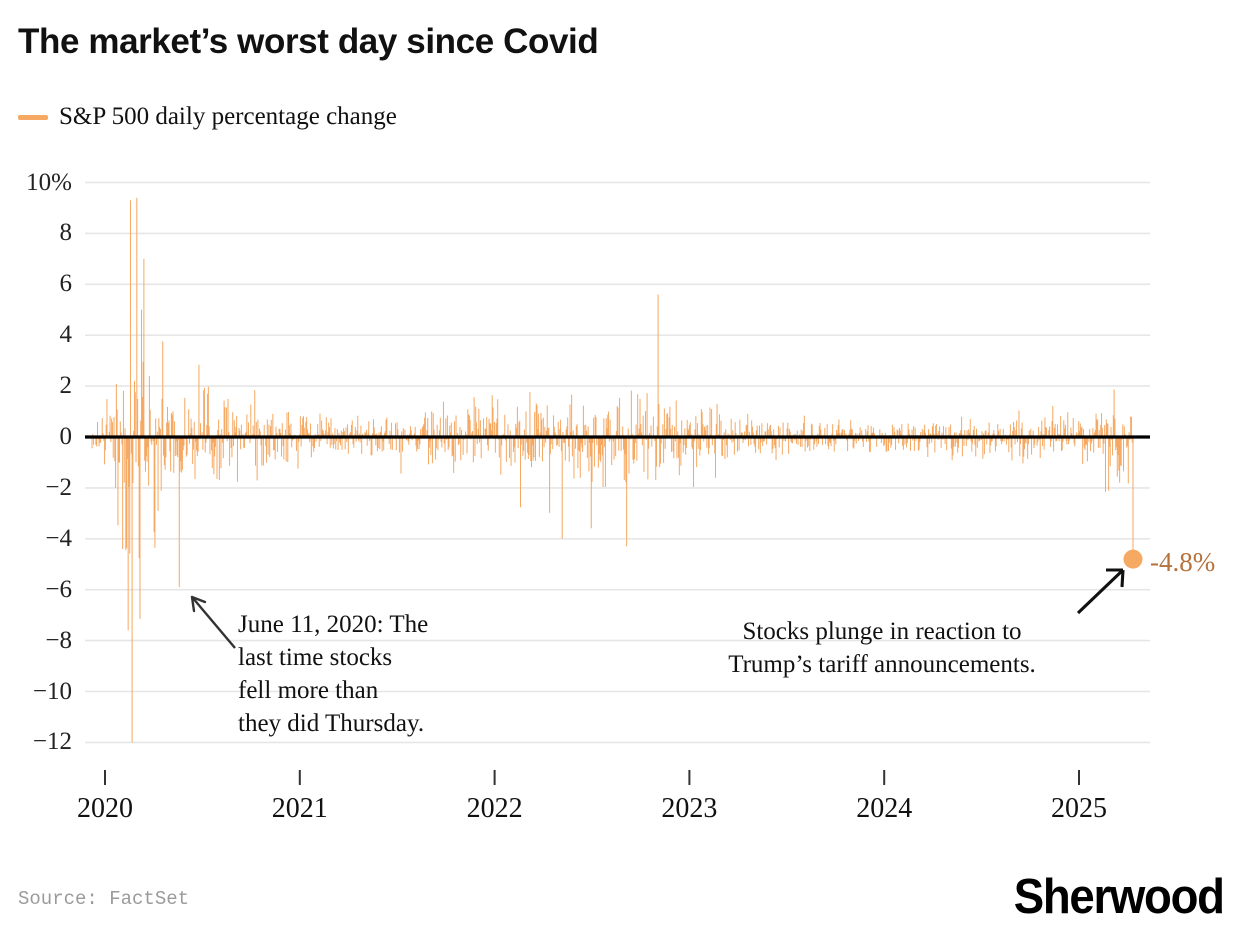 The image size is (1240, 936). I want to click on legend-label-sp500: S&P 500 daily percentage change, so click(228, 116).